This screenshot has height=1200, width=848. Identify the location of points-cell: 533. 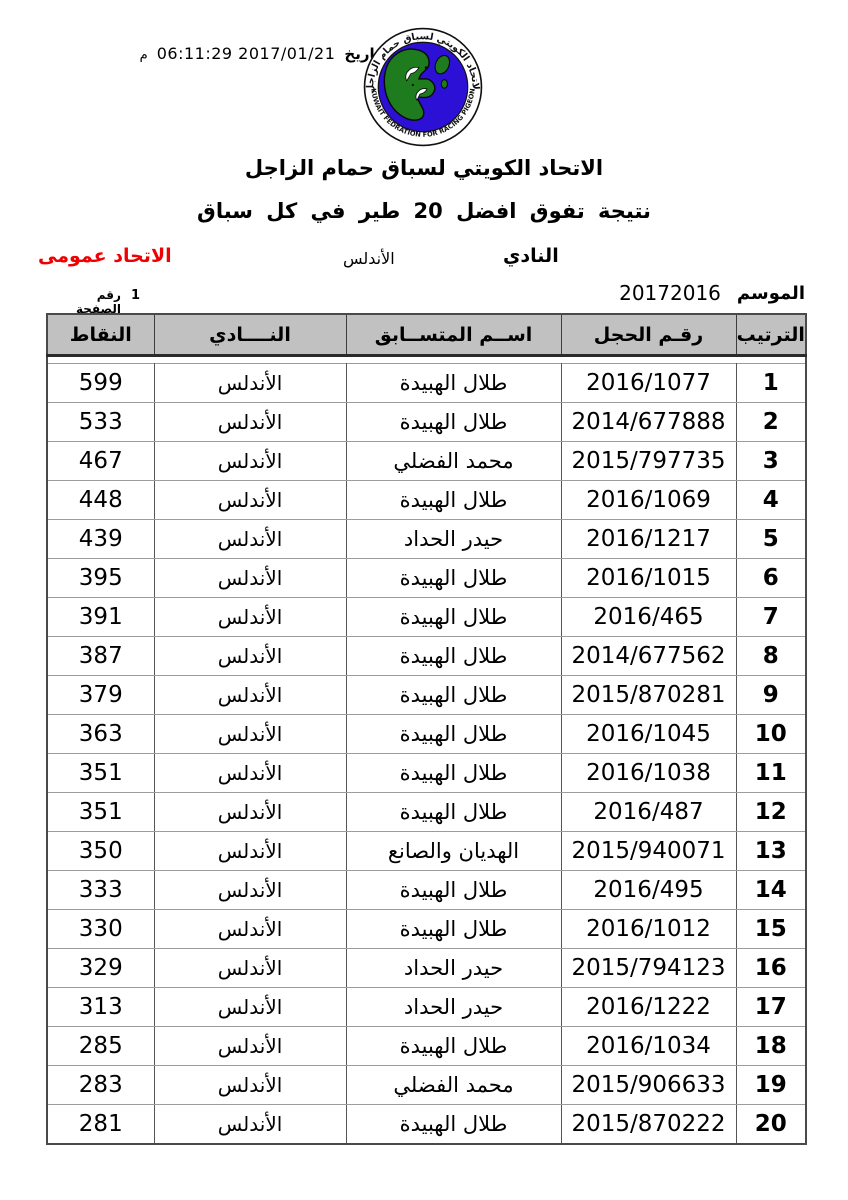
(100, 422).